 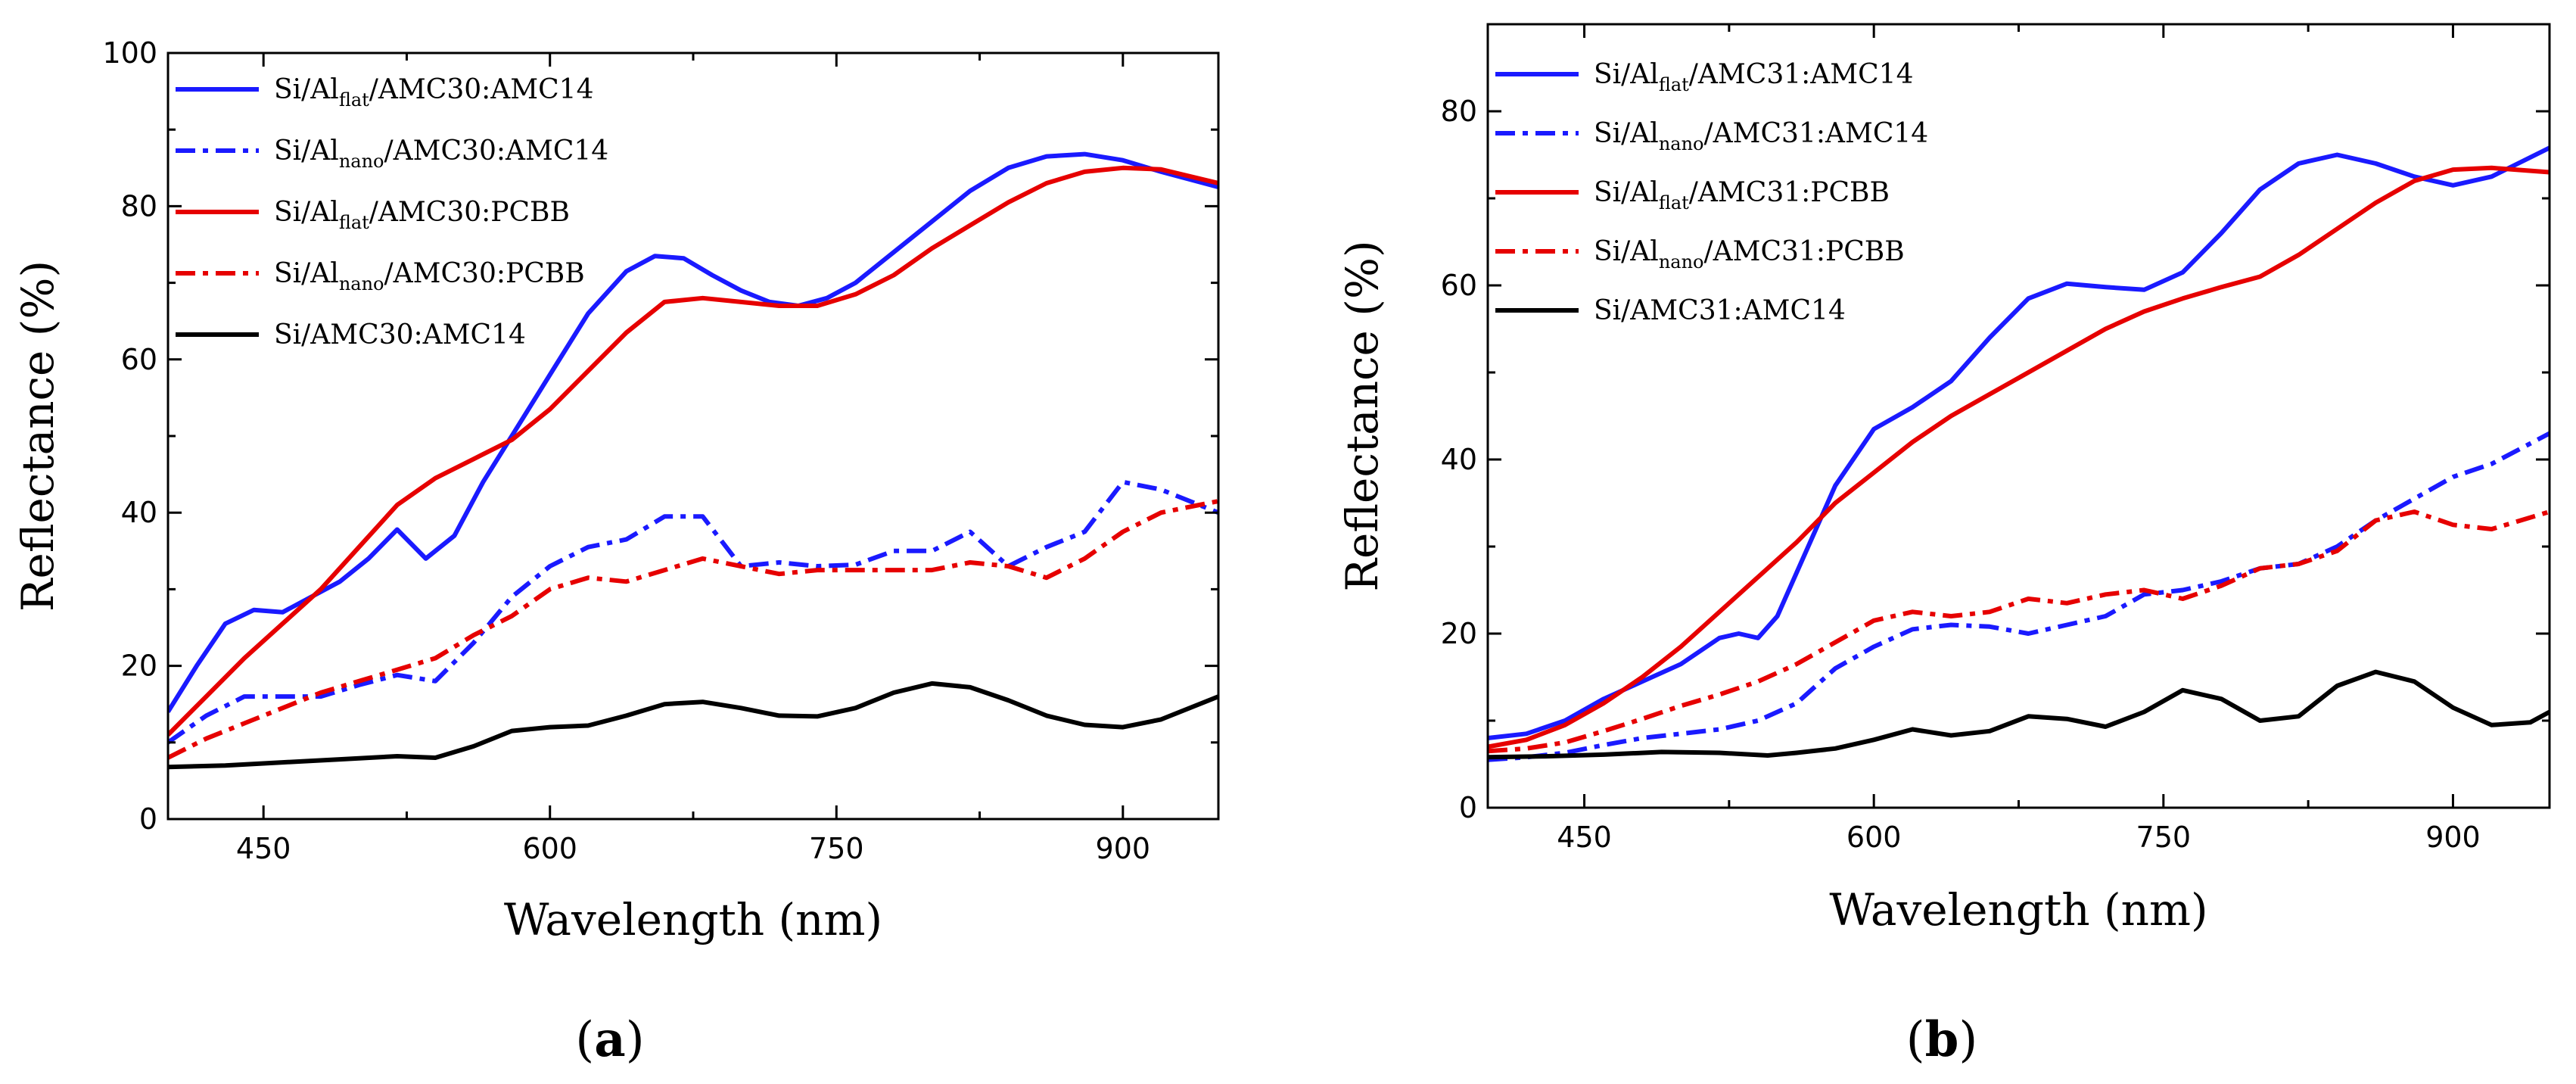 I want to click on legend-label-3: Si/Alflat/AMC30:PCBB, so click(x=422, y=215).